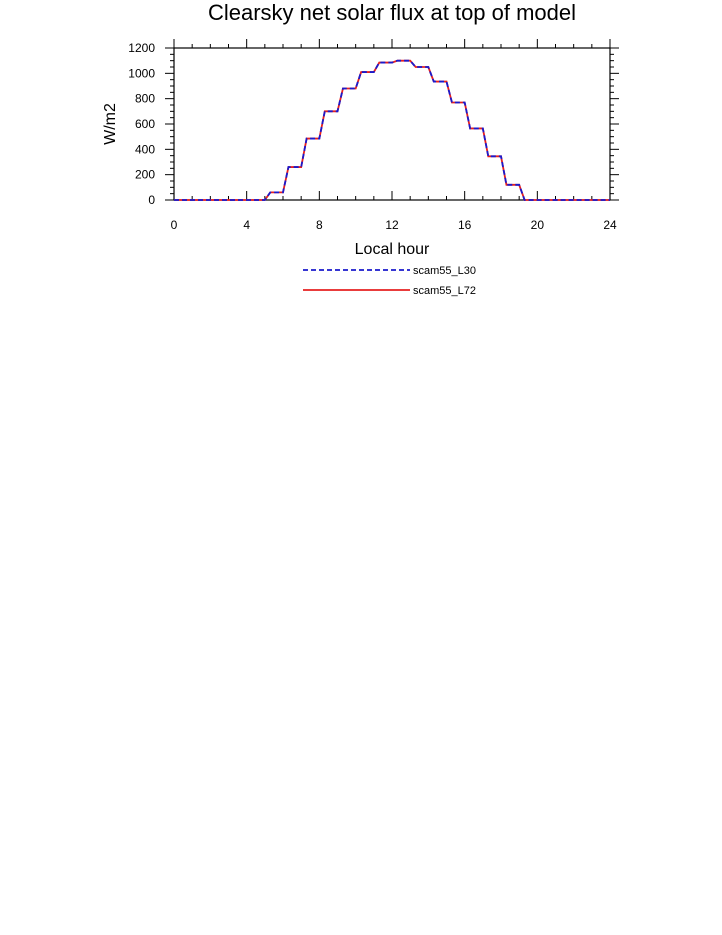 Image resolution: width=722 pixels, height=935 pixels. I want to click on series-line-scam55_L30, so click(392, 130).